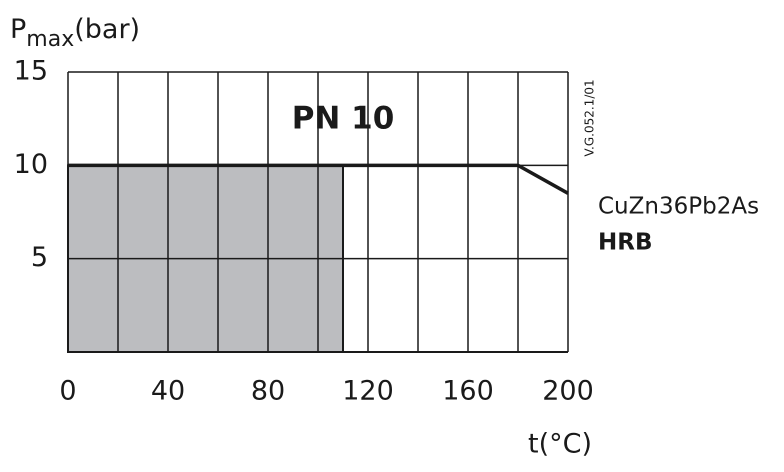  What do you see at coordinates (18, 29) in the screenshot?
I see `y-label-main: P` at bounding box center [18, 29].